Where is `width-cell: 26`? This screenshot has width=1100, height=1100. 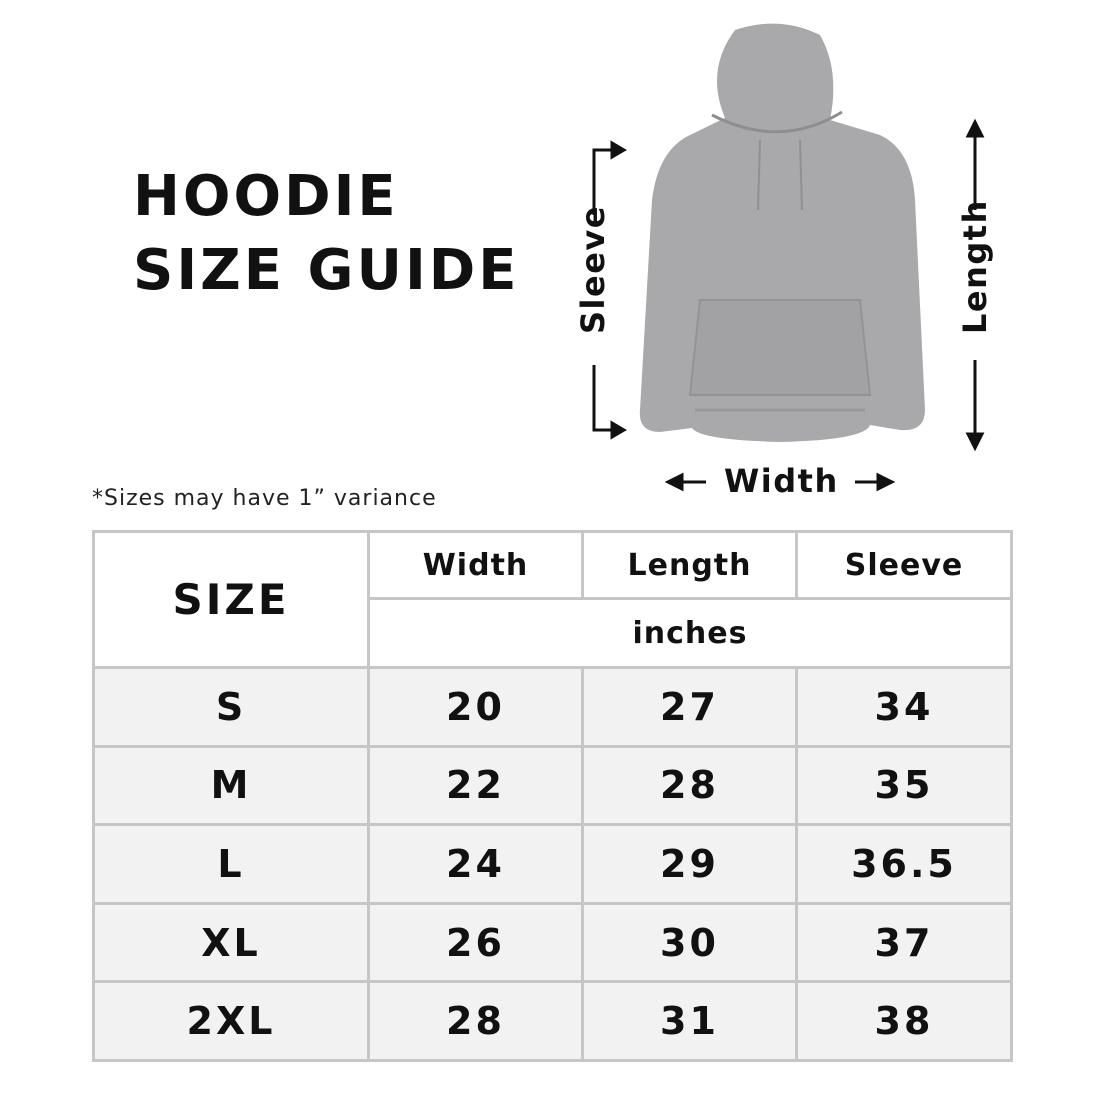 width-cell: 26 is located at coordinates (475, 942).